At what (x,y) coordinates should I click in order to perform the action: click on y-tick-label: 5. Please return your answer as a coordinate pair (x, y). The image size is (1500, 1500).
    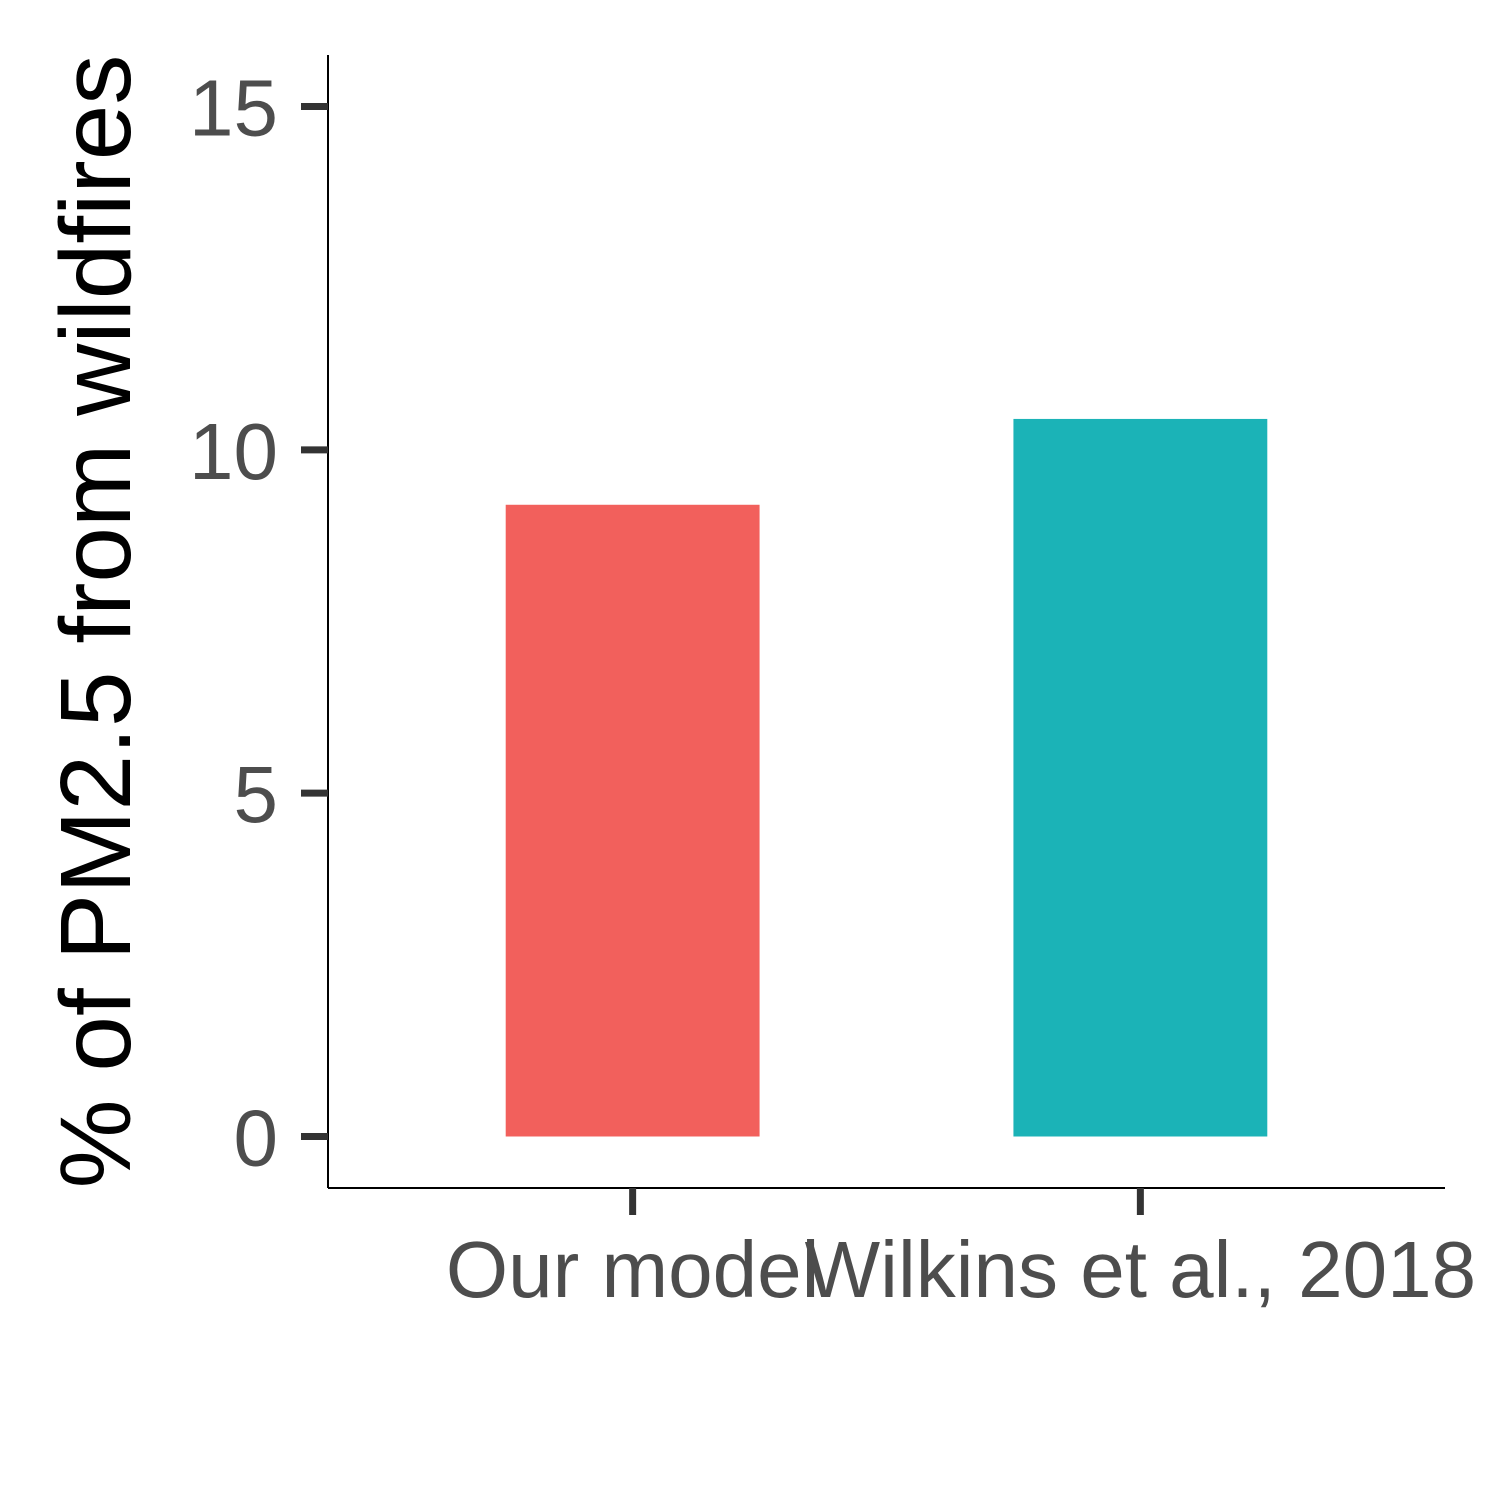
    Looking at the image, I should click on (256, 794).